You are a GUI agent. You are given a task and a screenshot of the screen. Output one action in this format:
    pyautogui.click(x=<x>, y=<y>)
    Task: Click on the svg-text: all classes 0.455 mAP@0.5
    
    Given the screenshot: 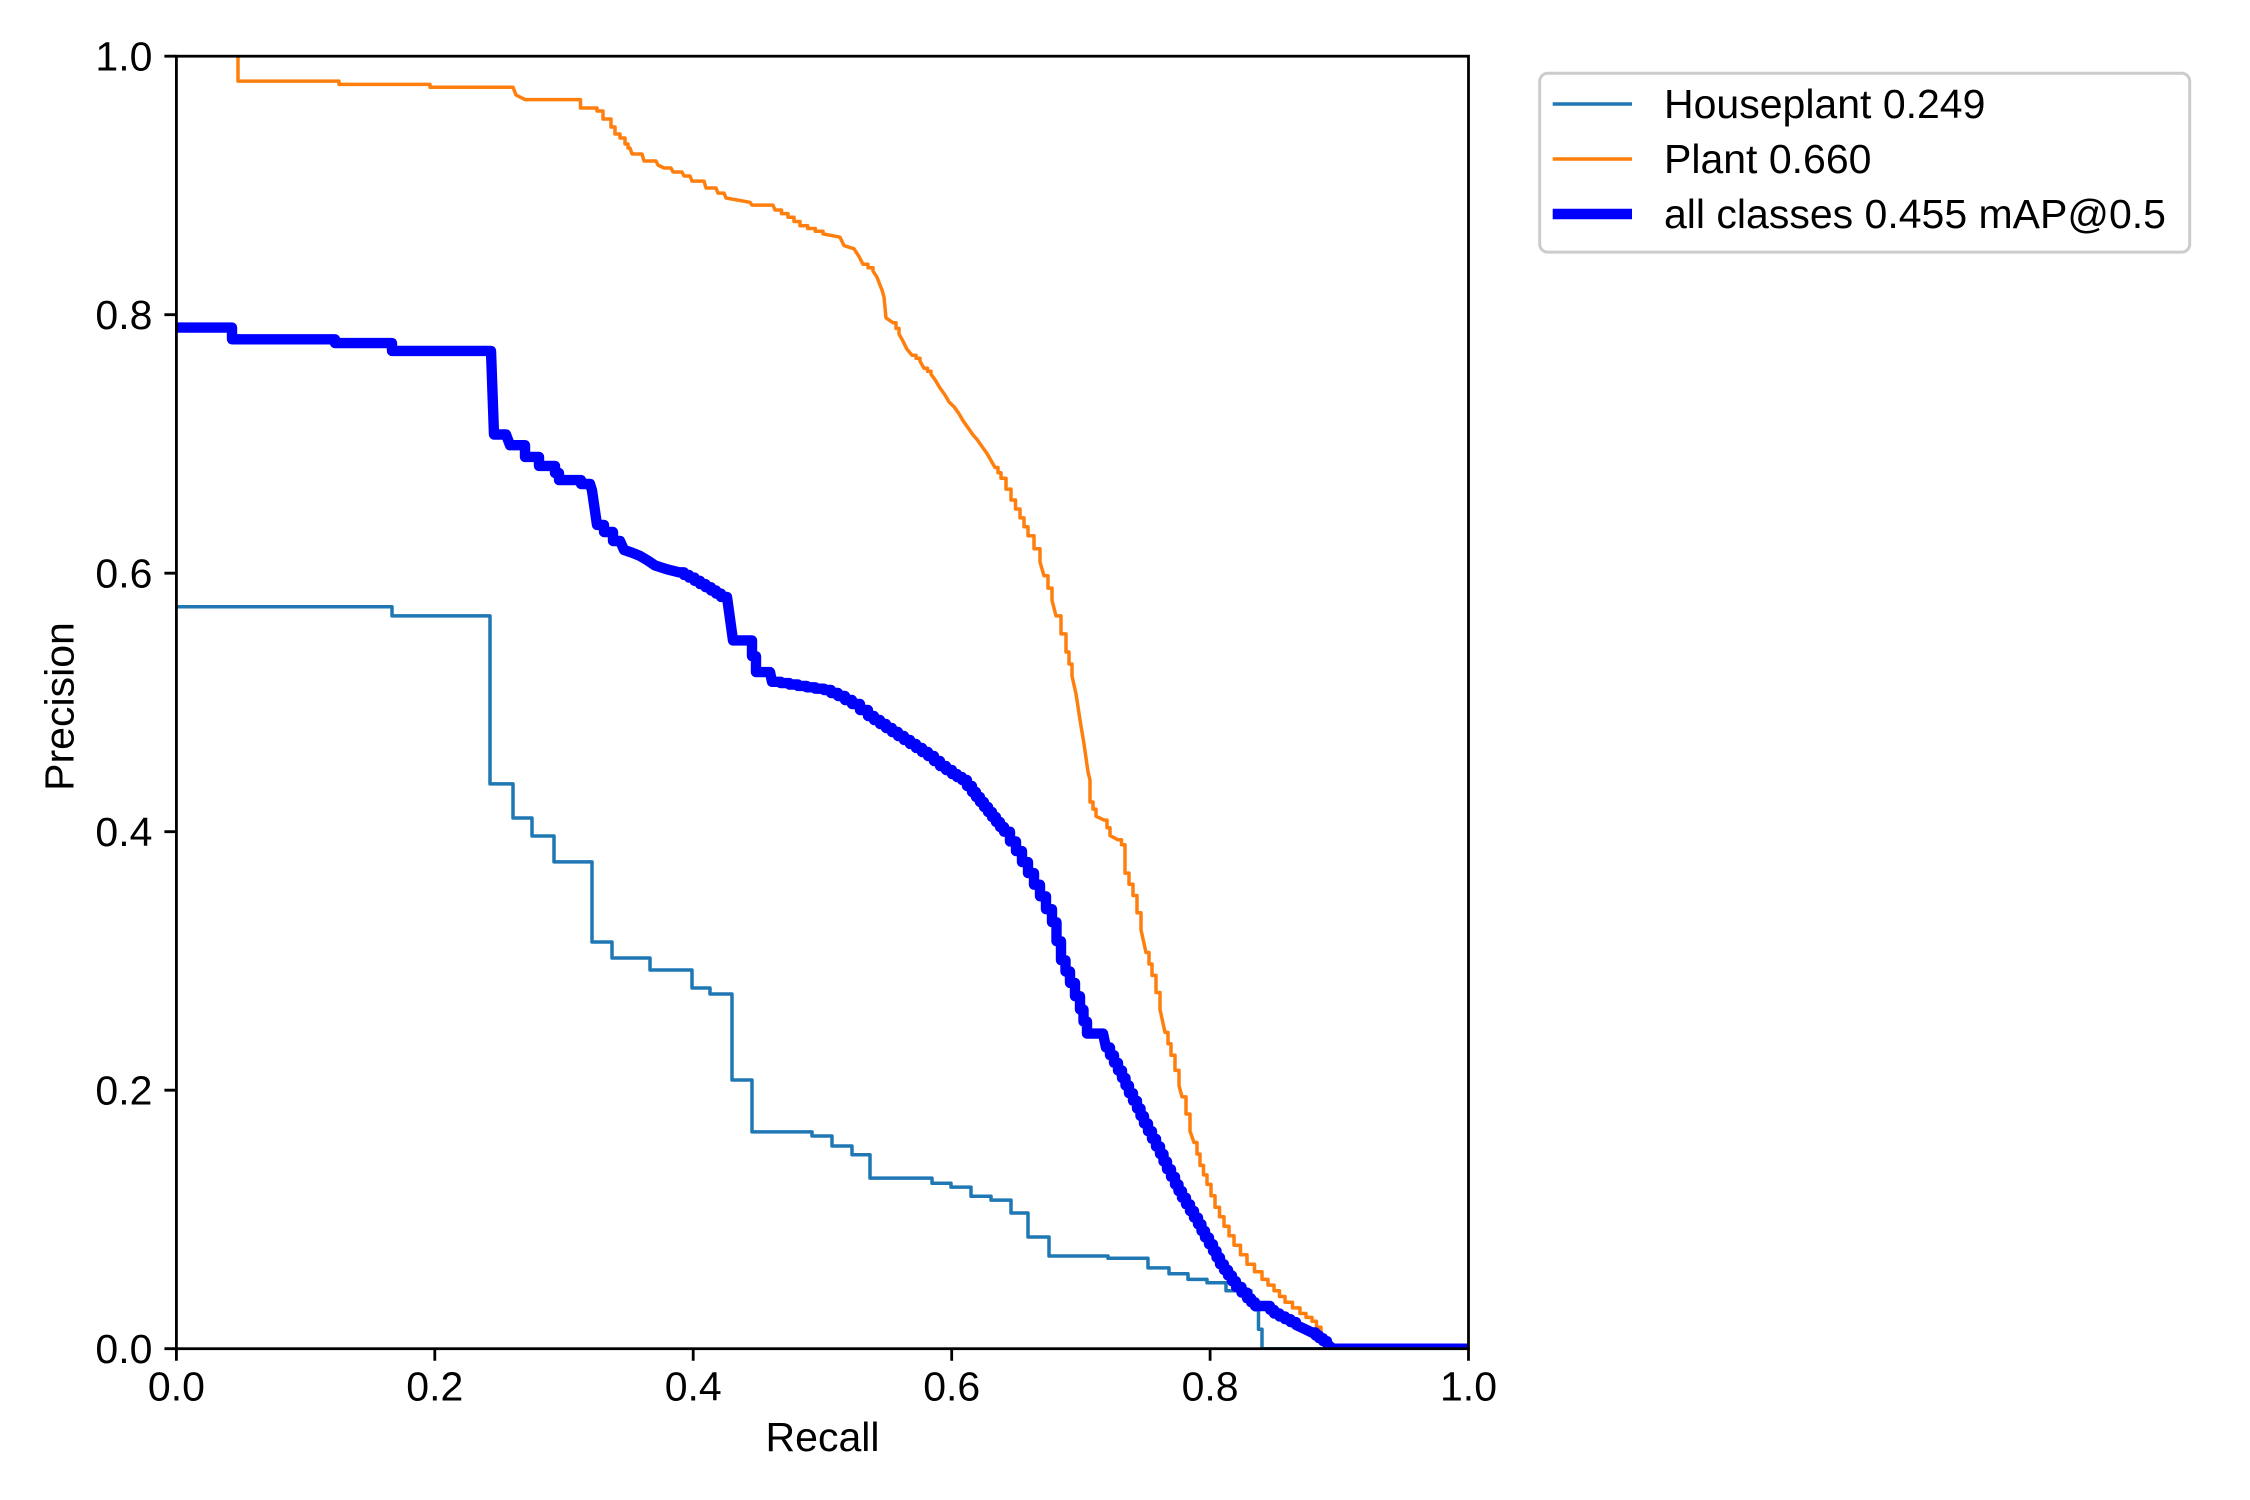 What is the action you would take?
    pyautogui.click(x=1915, y=214)
    